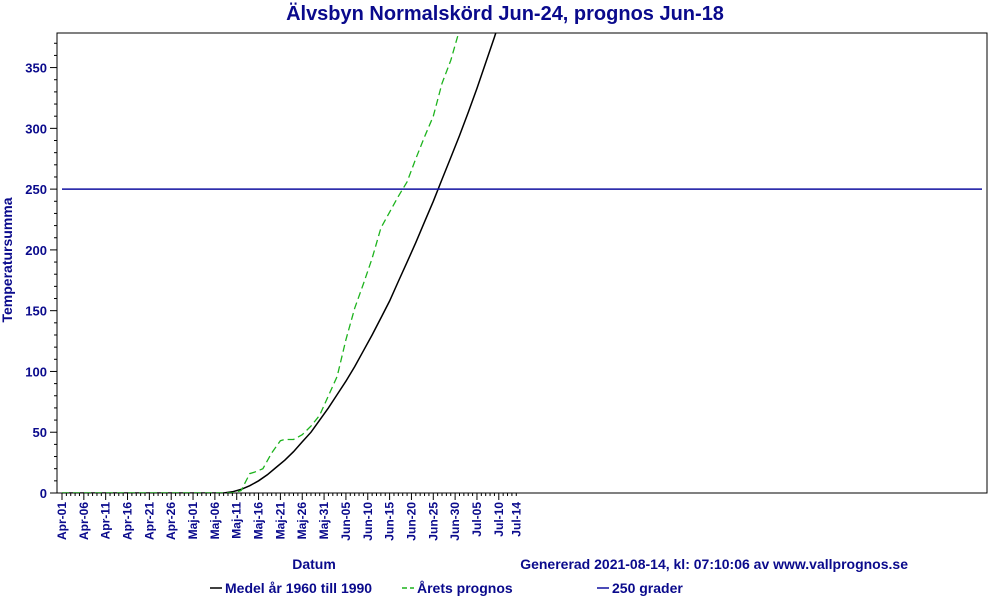 This screenshot has width=990, height=600. I want to click on x-tick: Maj-01, so click(193, 521).